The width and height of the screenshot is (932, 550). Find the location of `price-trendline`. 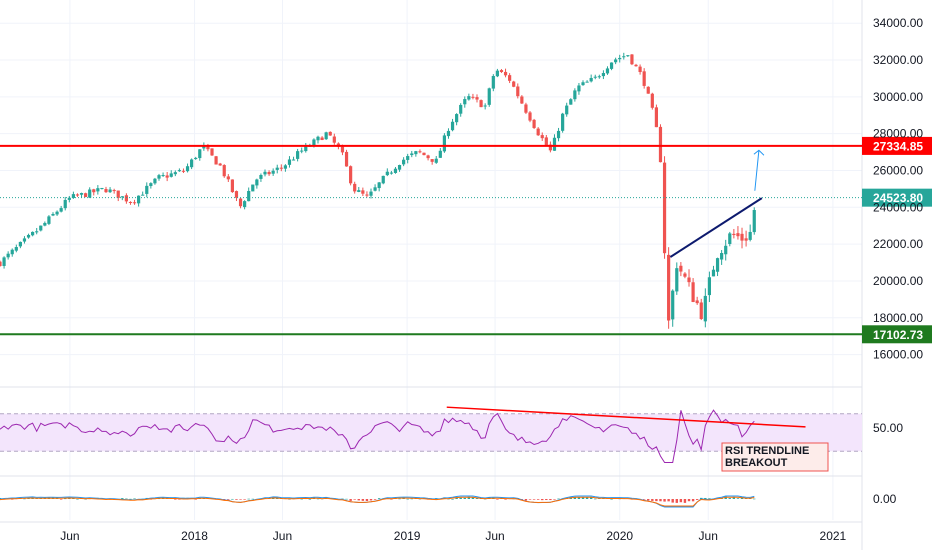

price-trendline is located at coordinates (716, 227).